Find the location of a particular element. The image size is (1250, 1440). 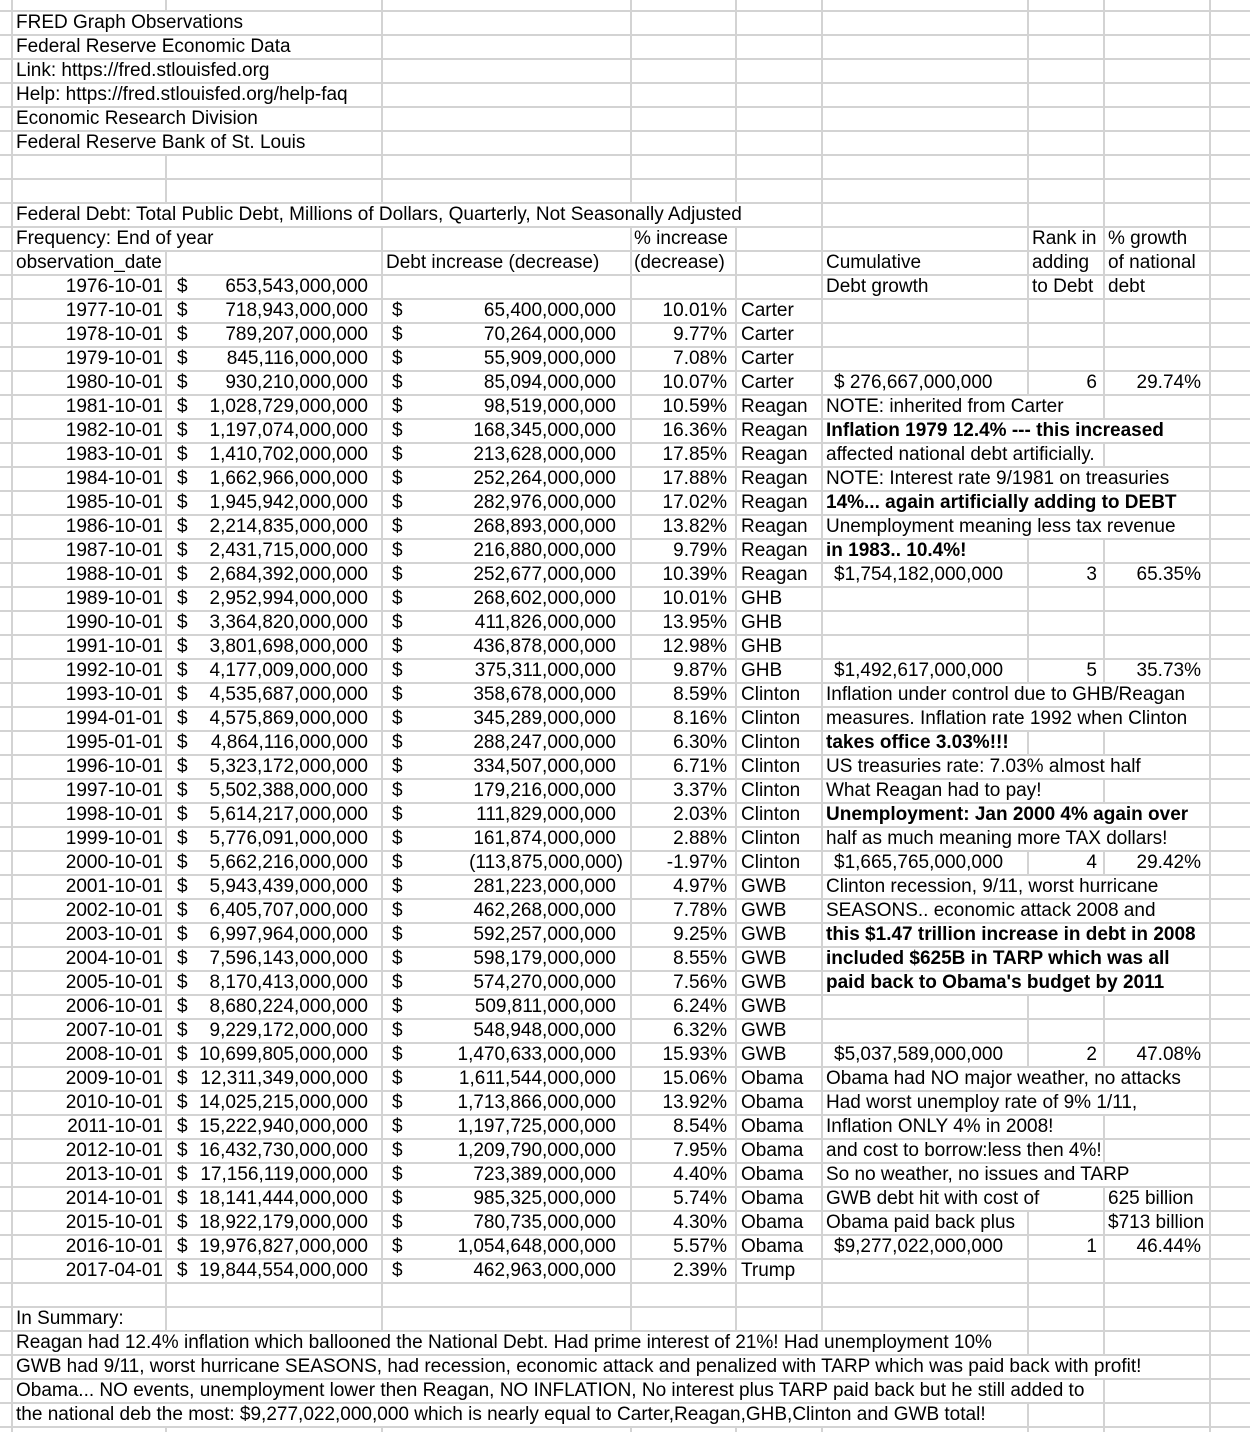

cell-note: half as much meaning more TAX dollars! is located at coordinates (997, 839).